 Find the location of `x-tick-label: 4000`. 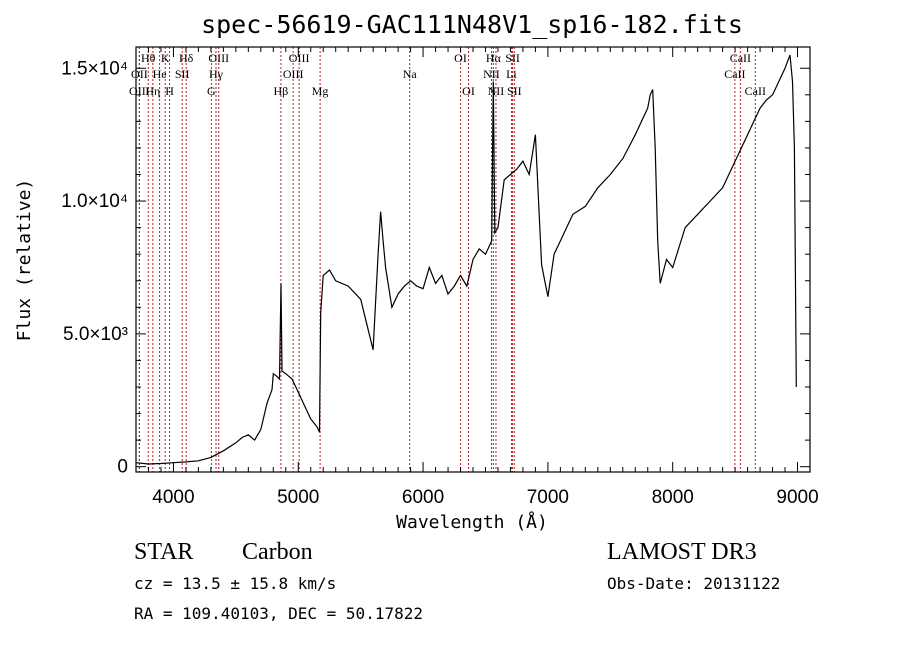

x-tick-label: 4000 is located at coordinates (173, 497).